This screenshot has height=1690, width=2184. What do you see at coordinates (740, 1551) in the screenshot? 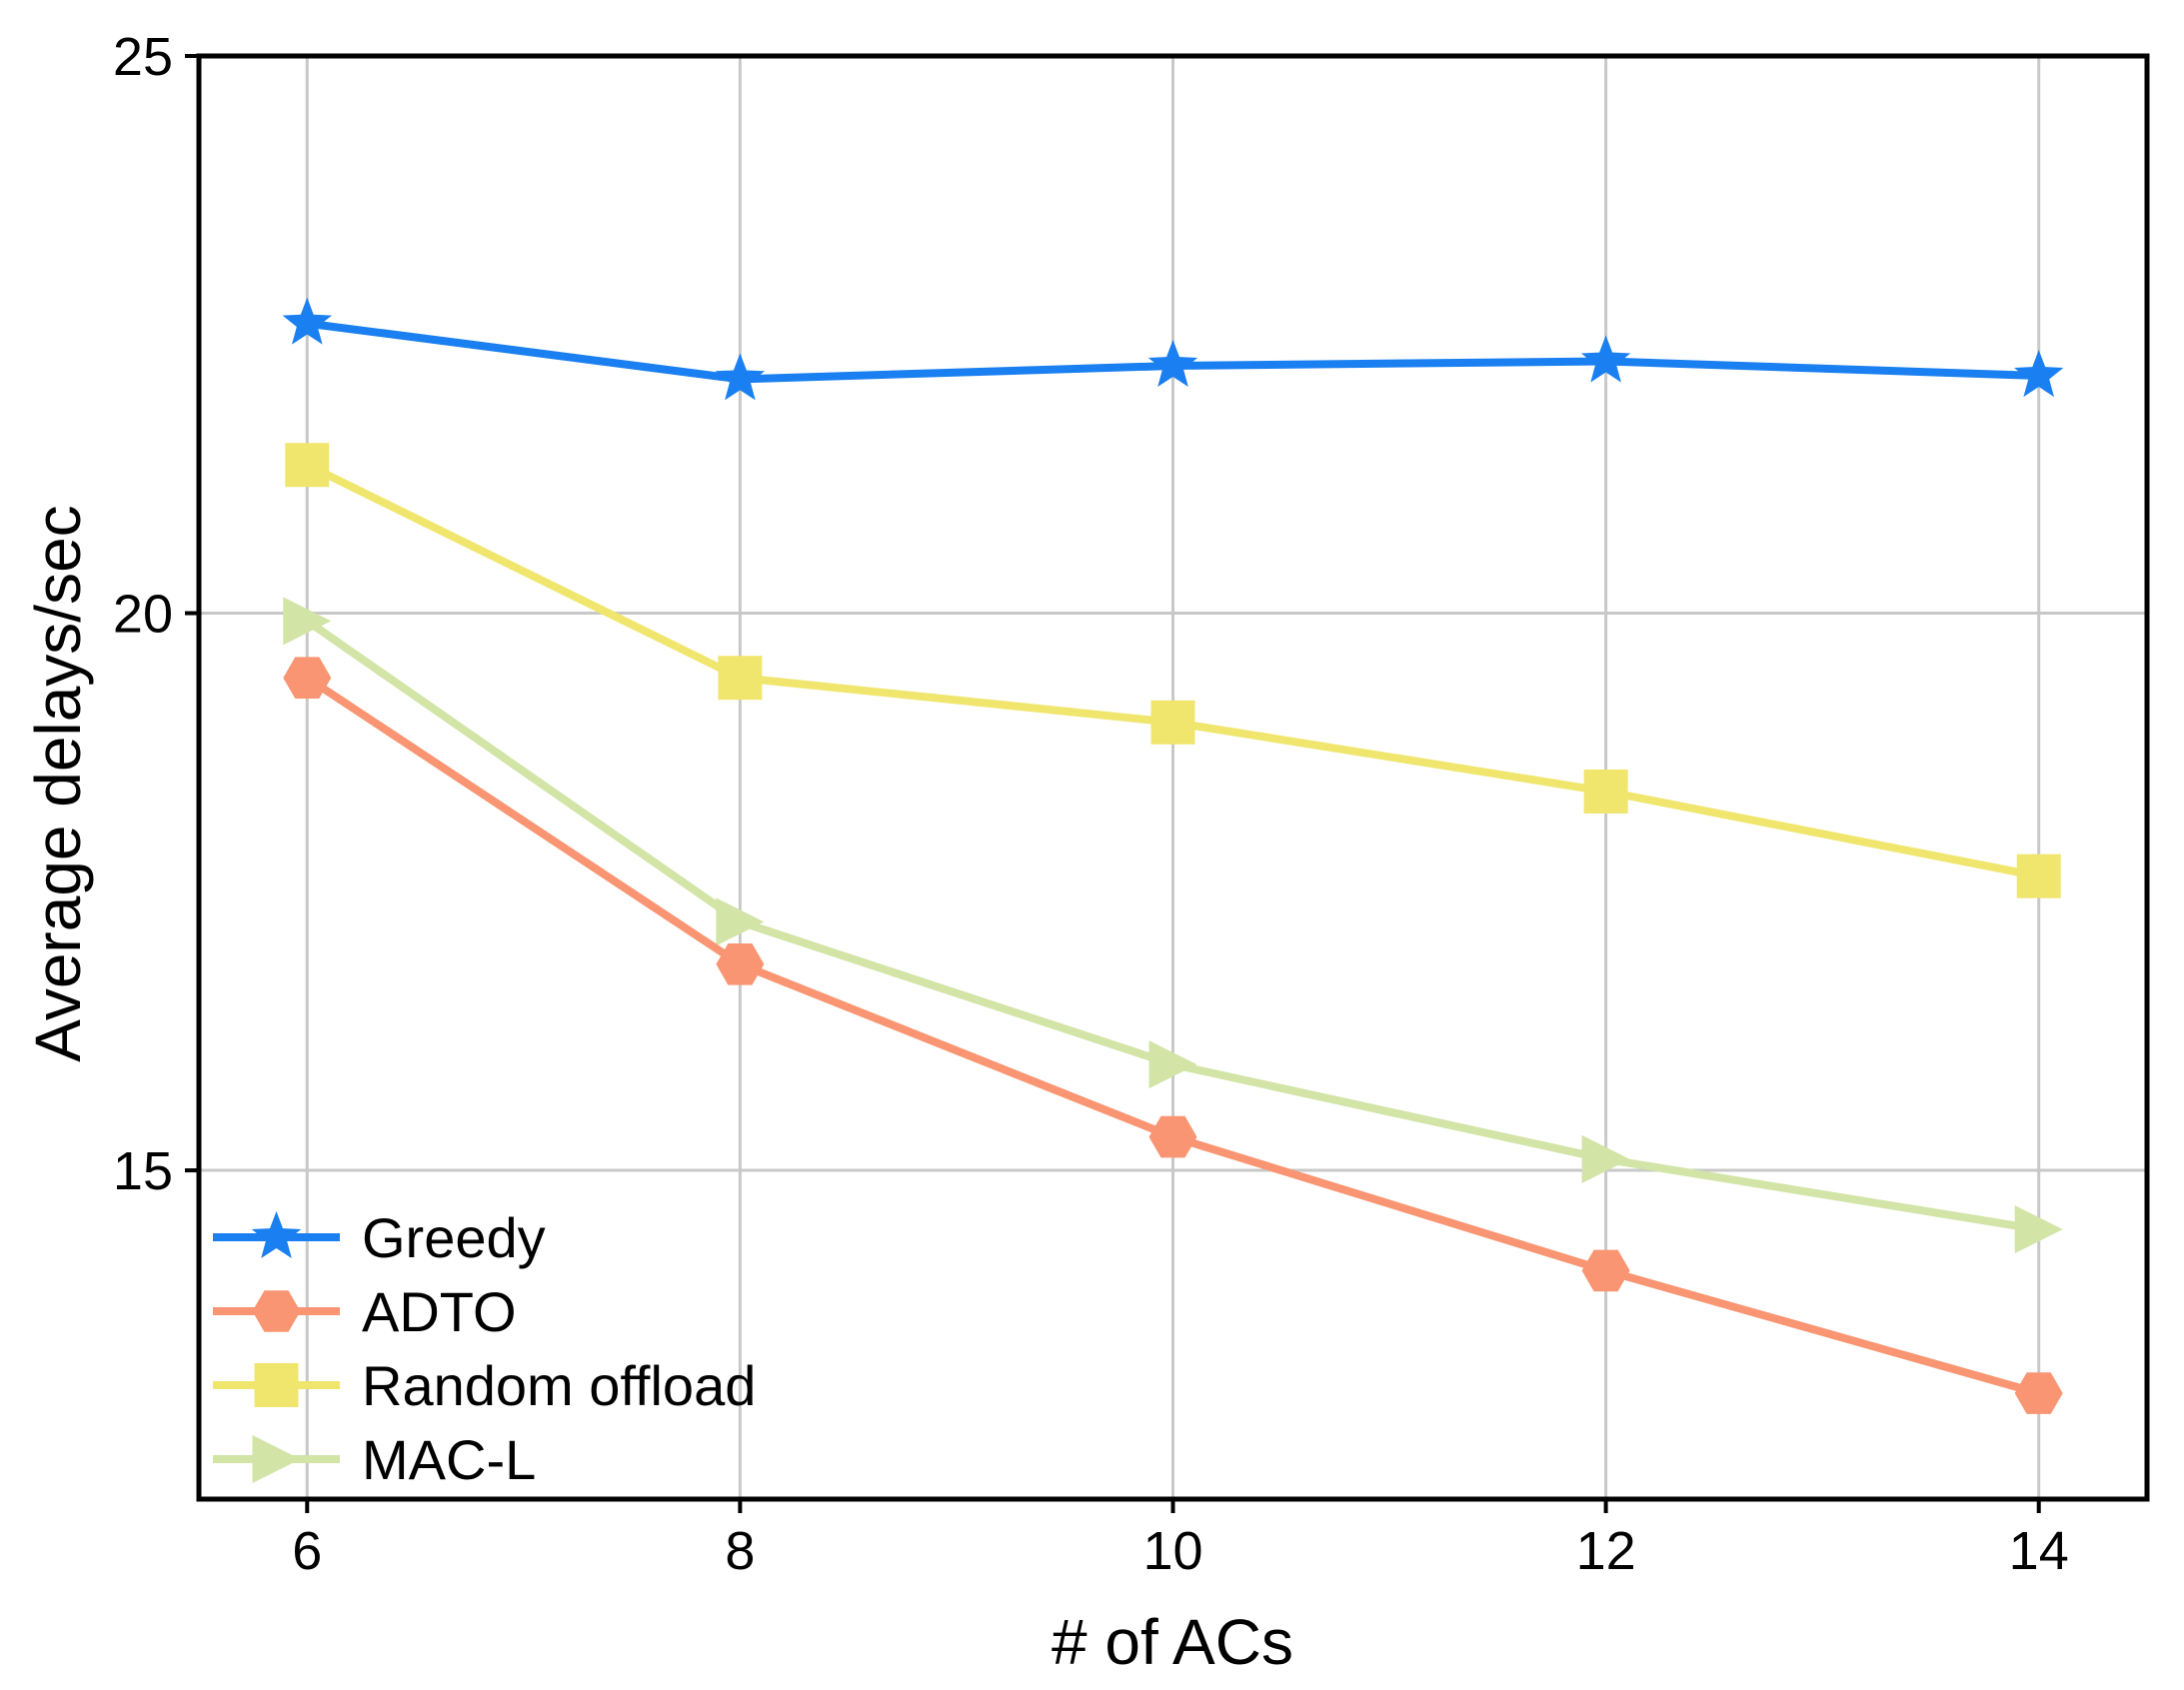
I see `x-tick-label: 8` at bounding box center [740, 1551].